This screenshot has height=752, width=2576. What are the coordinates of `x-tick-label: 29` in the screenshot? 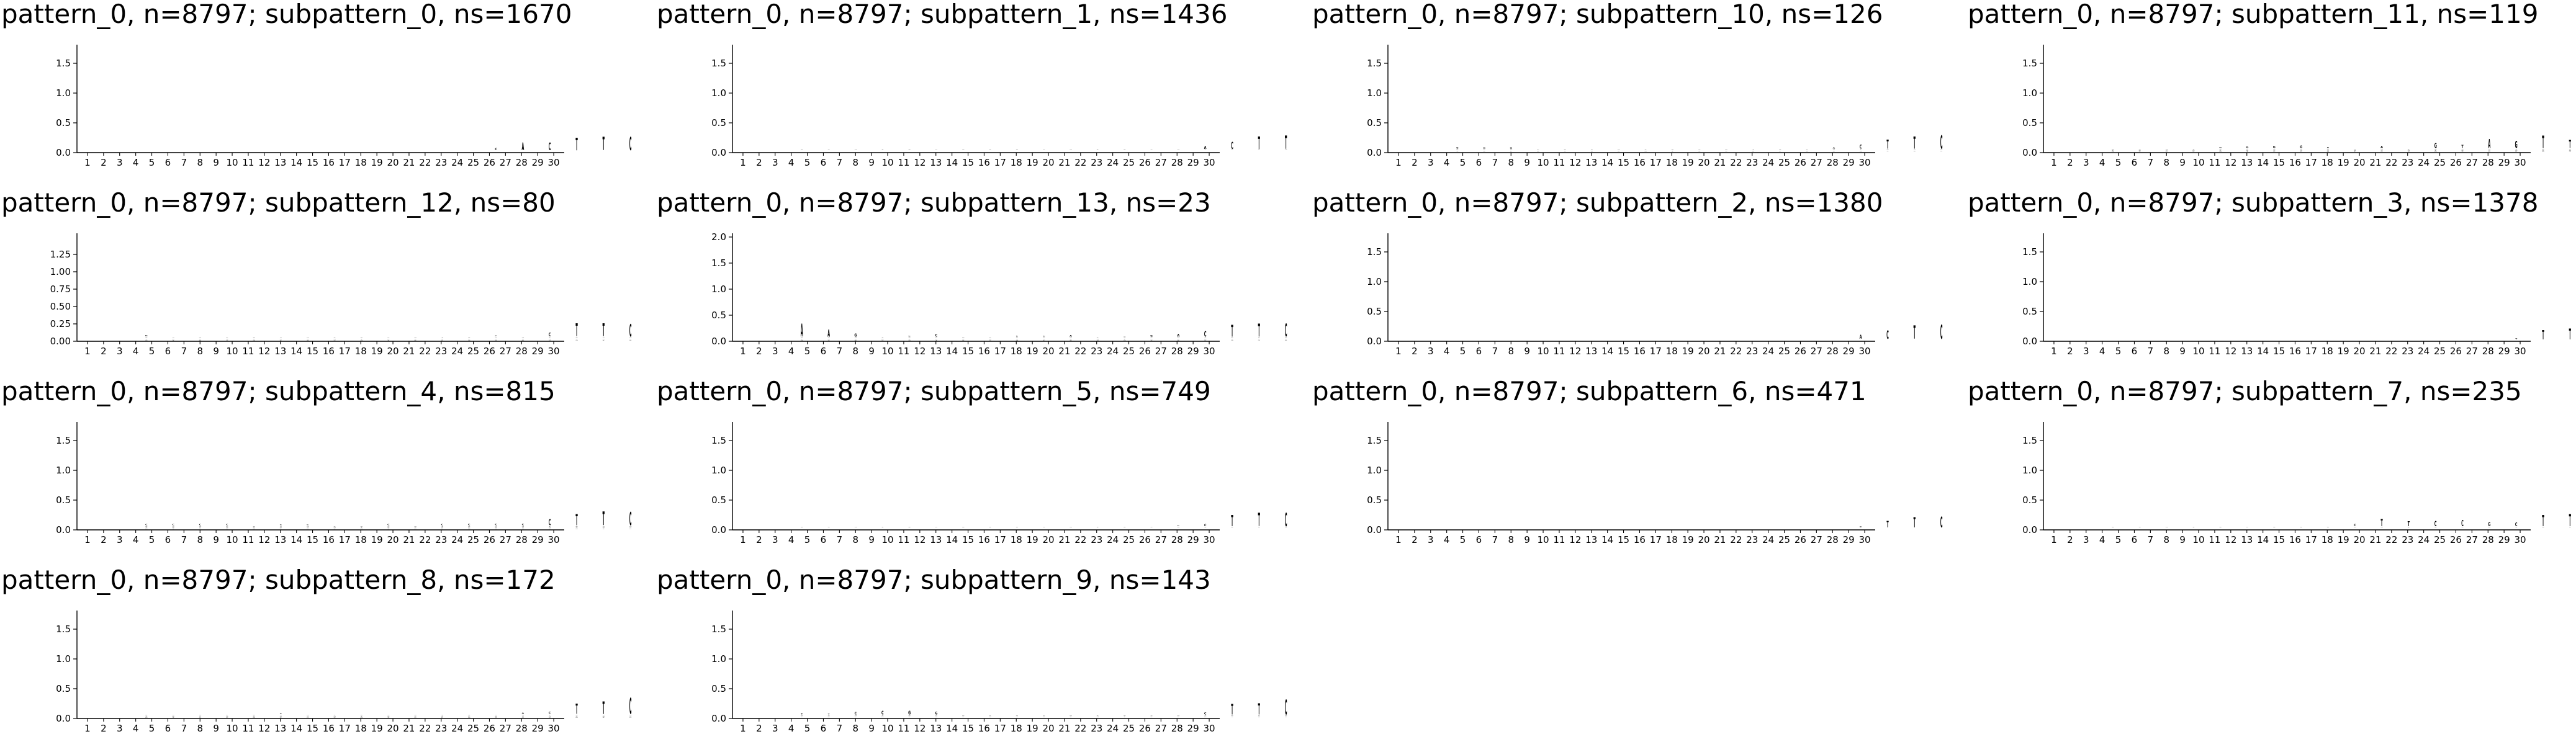 It's located at (538, 539).